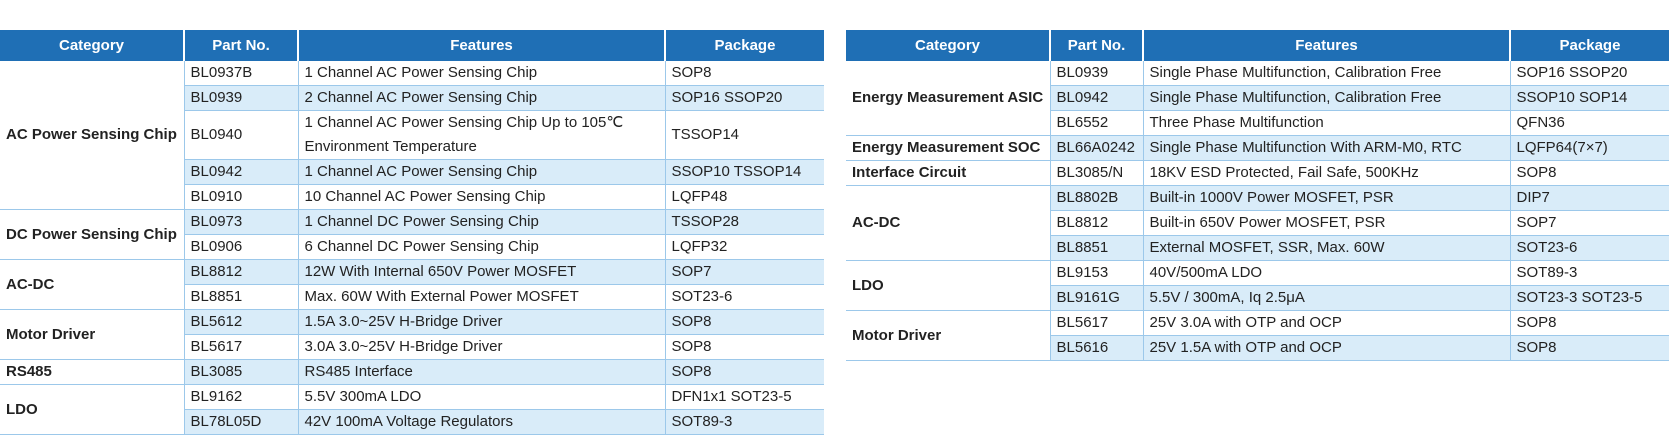 The height and width of the screenshot is (444, 1669). What do you see at coordinates (1097, 298) in the screenshot?
I see `part-no-cell: BL9161G` at bounding box center [1097, 298].